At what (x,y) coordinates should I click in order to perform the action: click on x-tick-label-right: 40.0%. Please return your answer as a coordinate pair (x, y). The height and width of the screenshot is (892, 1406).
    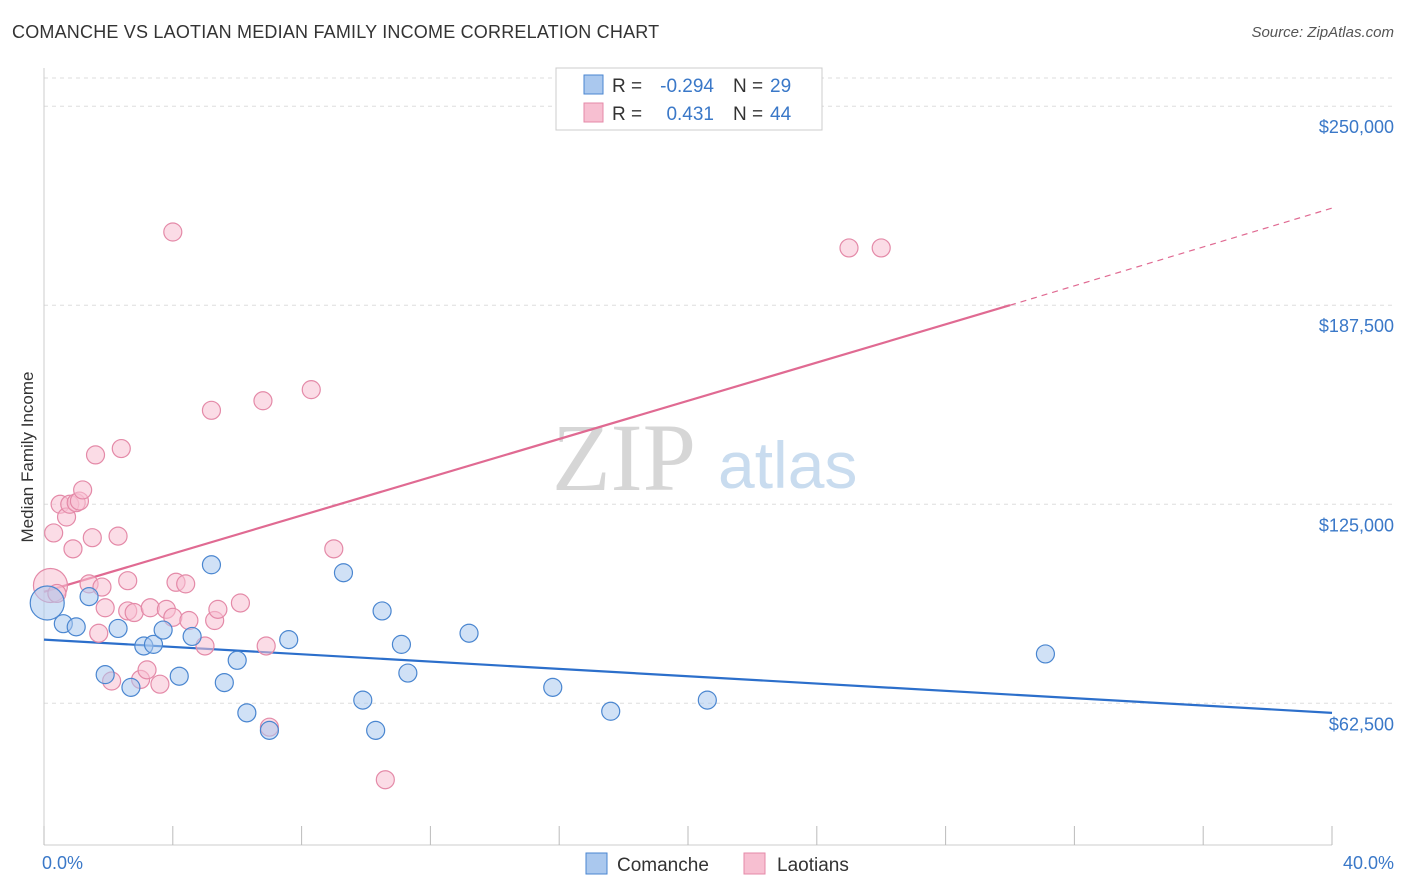
    Looking at the image, I should click on (1368, 863).